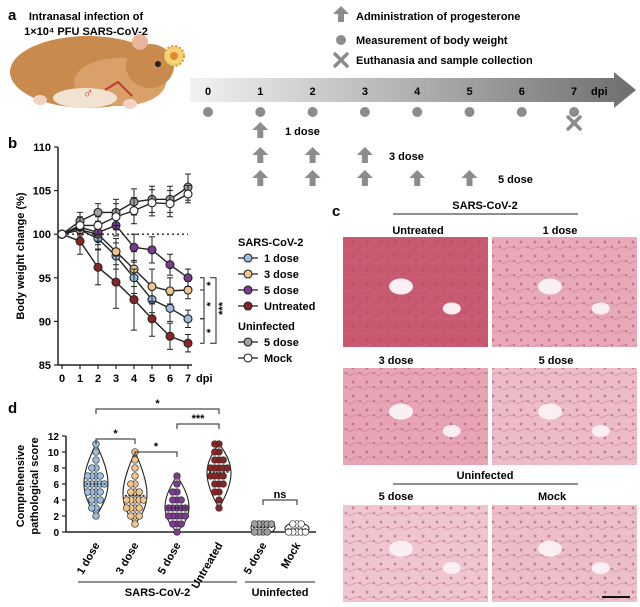 This screenshot has width=640, height=607. What do you see at coordinates (280, 502) in the screenshot?
I see `comparison-bracket` at bounding box center [280, 502].